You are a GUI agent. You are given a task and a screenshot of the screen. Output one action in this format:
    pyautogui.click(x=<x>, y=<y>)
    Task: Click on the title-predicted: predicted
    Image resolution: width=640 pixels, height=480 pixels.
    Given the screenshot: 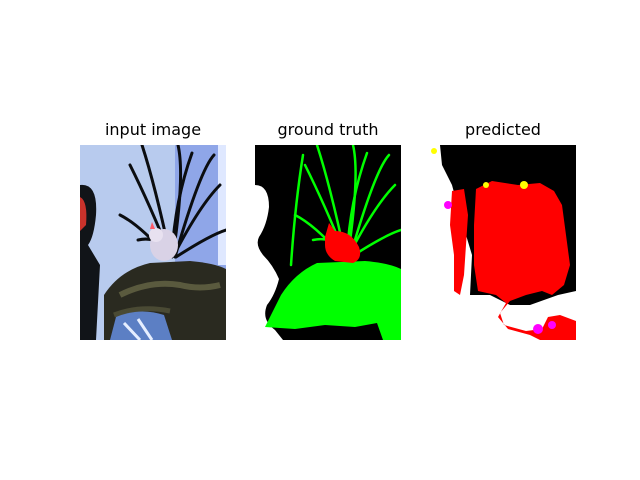 What is the action you would take?
    pyautogui.click(x=503, y=130)
    